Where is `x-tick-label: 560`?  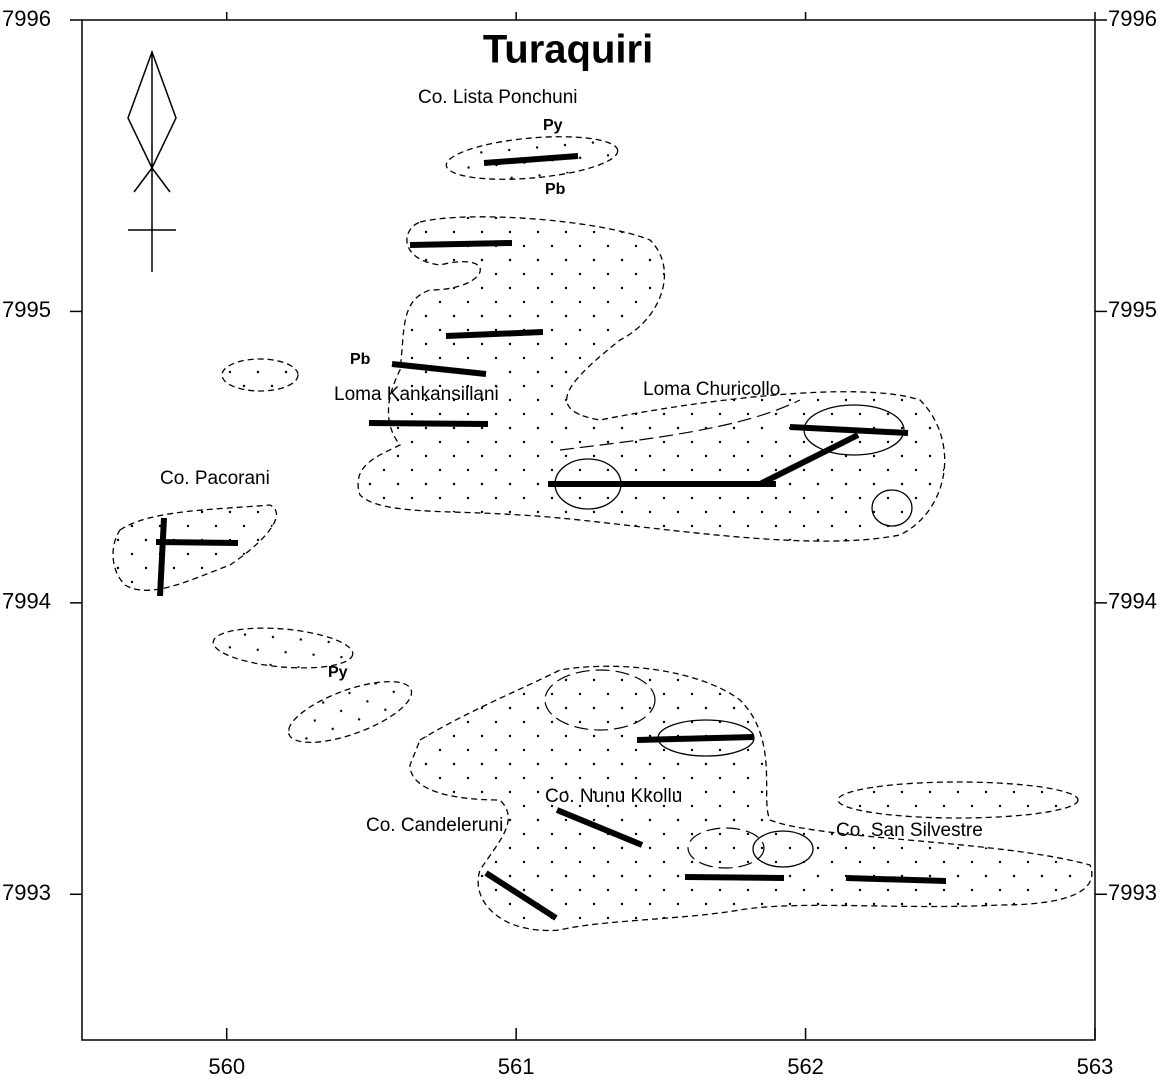
x-tick-label: 560 is located at coordinates (226, 1066).